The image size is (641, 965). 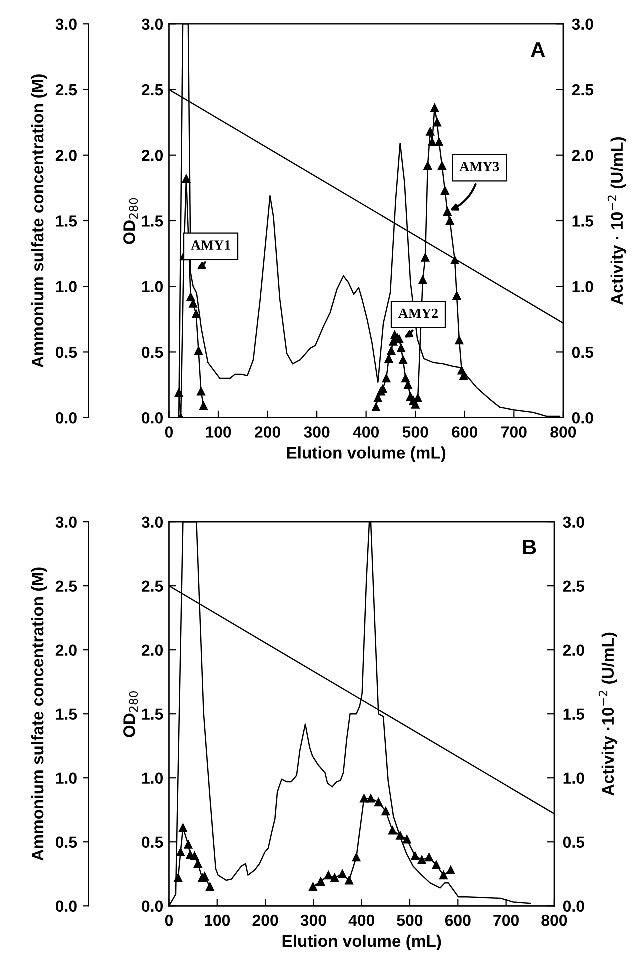 I want to click on y2-axis-title: Activity · 10$^{−2}$ (U/mL), so click(x=617, y=221).